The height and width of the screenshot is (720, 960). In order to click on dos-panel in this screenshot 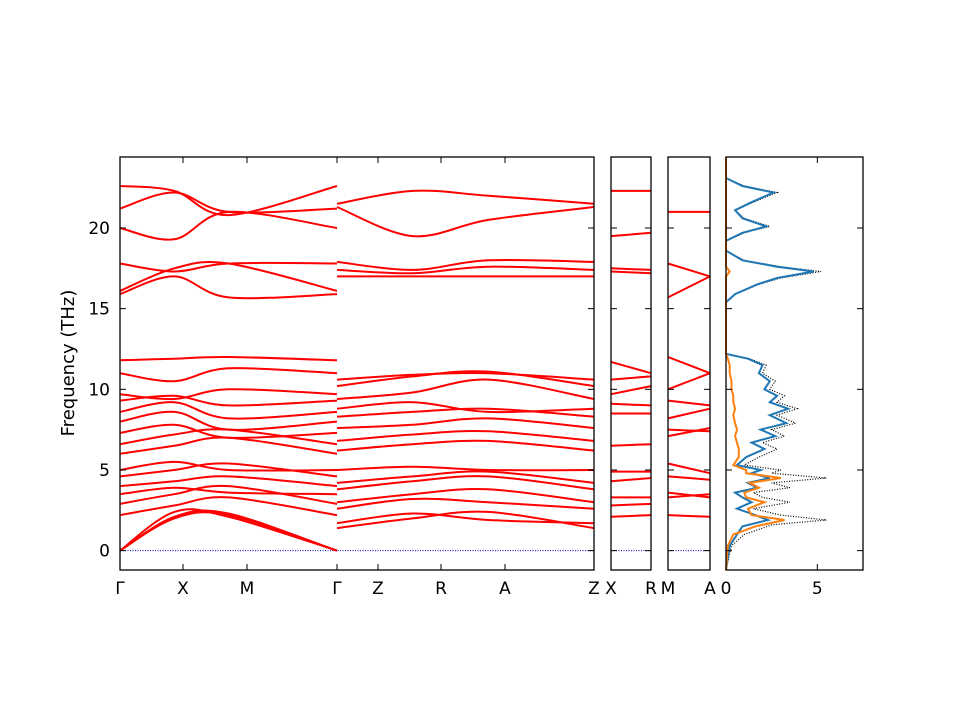, I will do `click(794, 363)`.